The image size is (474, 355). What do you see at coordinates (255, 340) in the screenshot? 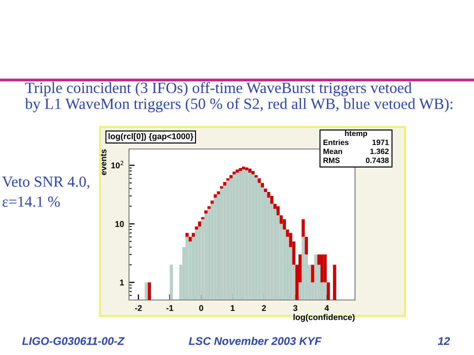
I see `text: LSC November 2003 KYF` at bounding box center [255, 340].